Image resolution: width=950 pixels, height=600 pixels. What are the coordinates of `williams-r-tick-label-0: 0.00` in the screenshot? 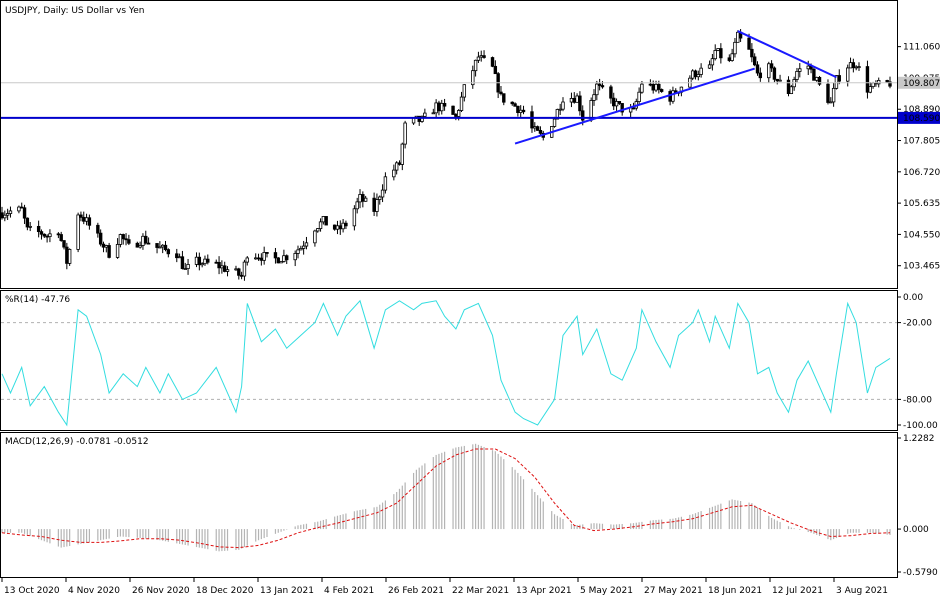 It's located at (913, 298).